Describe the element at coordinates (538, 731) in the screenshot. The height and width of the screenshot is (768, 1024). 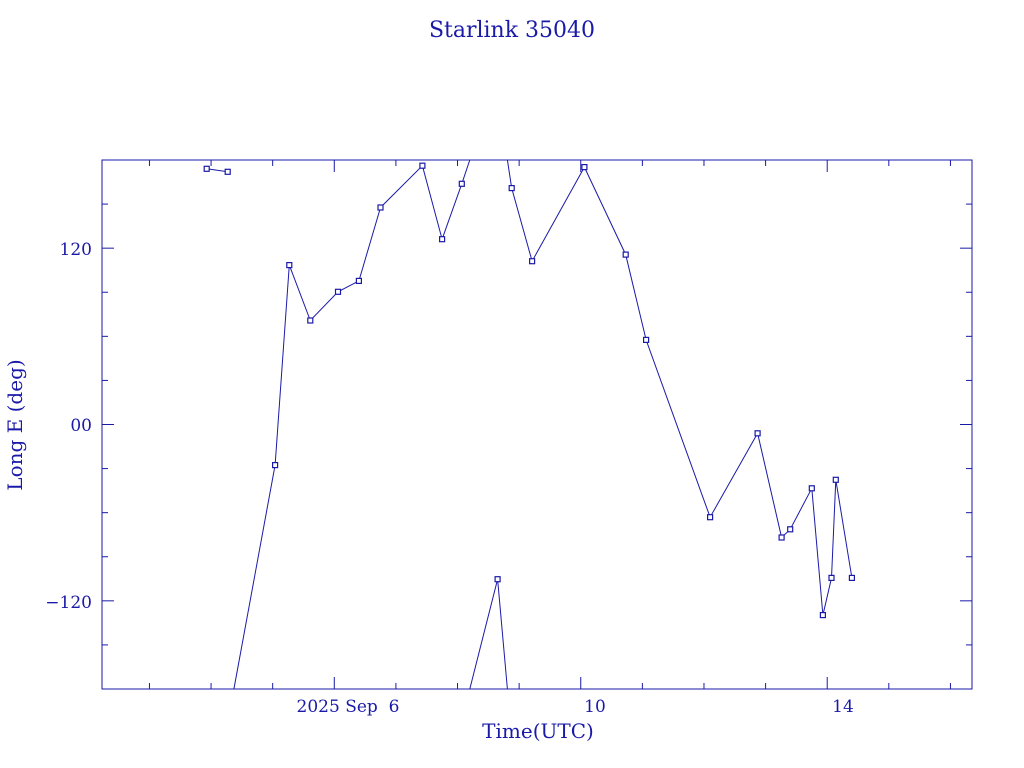
I see `x-axis-label: Time(UTC)` at that location.